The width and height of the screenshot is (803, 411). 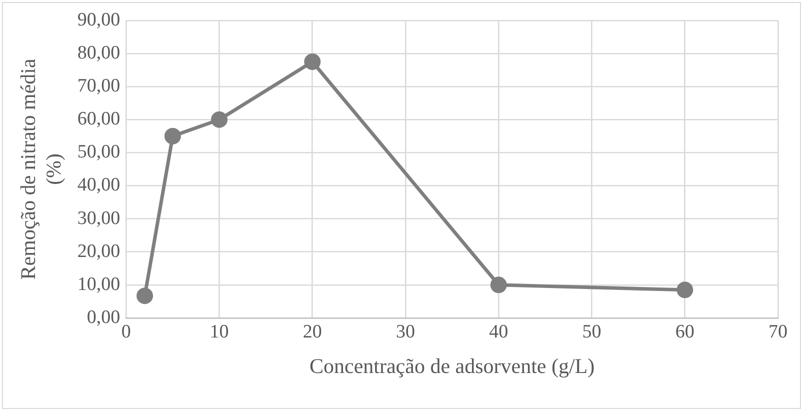 I want to click on x-tick-label: 30, so click(x=406, y=331).